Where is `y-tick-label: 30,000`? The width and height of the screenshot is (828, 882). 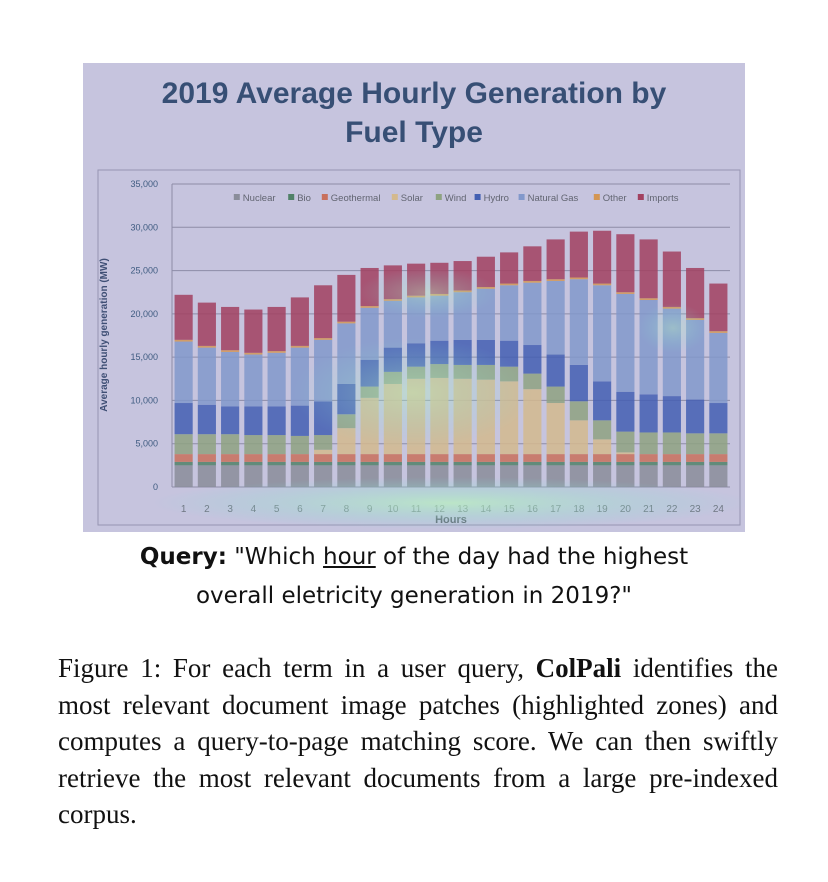
y-tick-label: 30,000 is located at coordinates (144, 227).